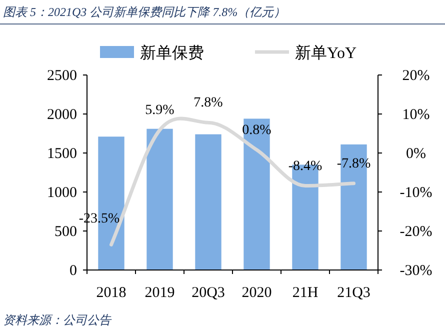 The width and height of the screenshot is (445, 334). Describe the element at coordinates (160, 110) in the screenshot. I see `data-label: 5.9%` at that location.